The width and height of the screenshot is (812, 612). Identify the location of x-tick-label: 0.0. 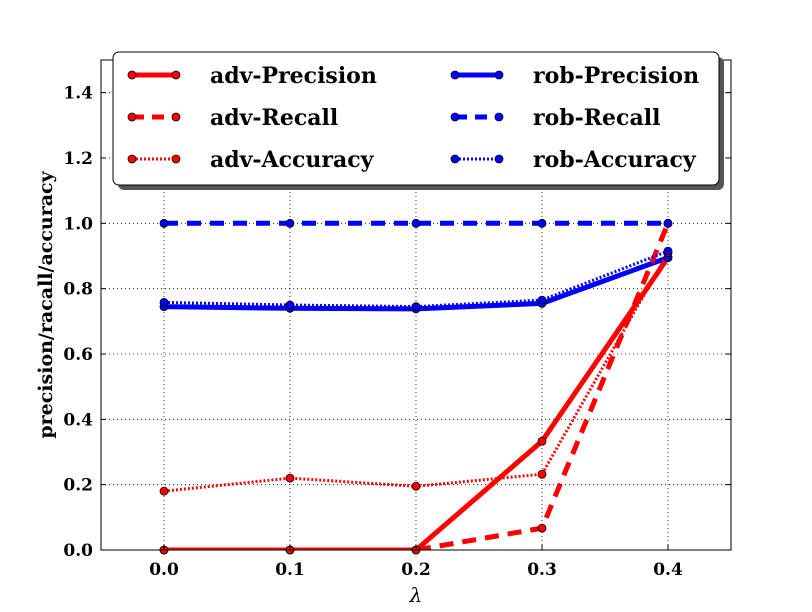
(164, 570).